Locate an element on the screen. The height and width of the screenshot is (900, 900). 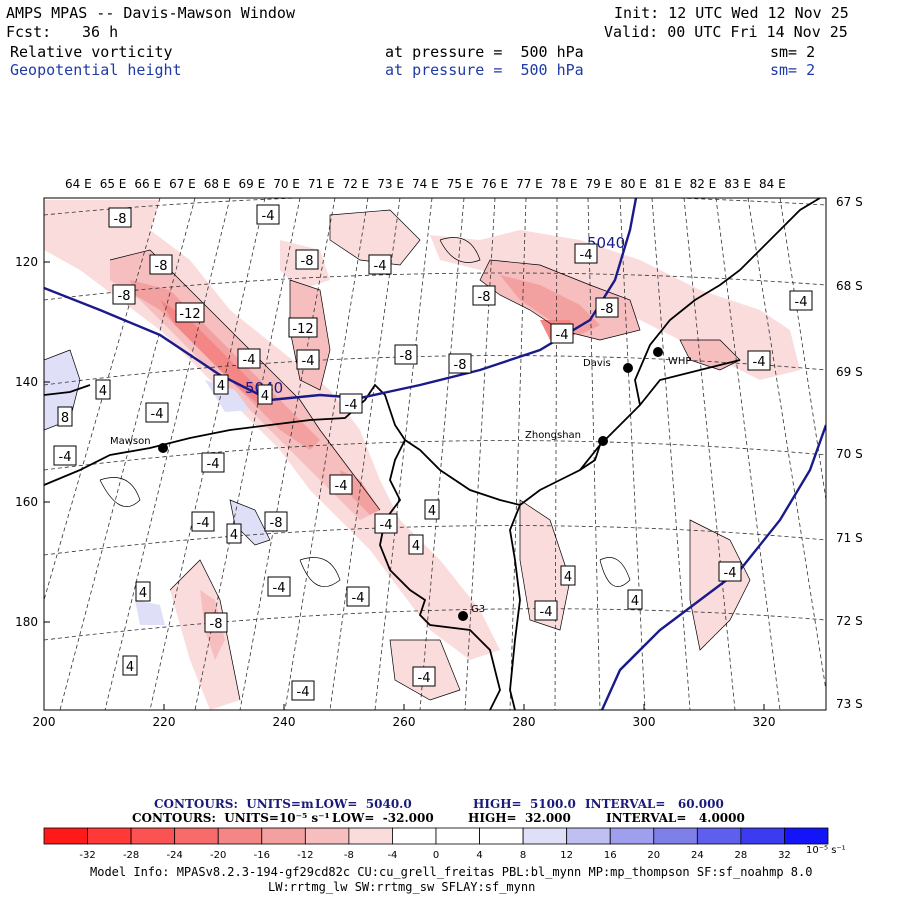
y-axis-labels: 120 140 160 180 is located at coordinates (26, 442).